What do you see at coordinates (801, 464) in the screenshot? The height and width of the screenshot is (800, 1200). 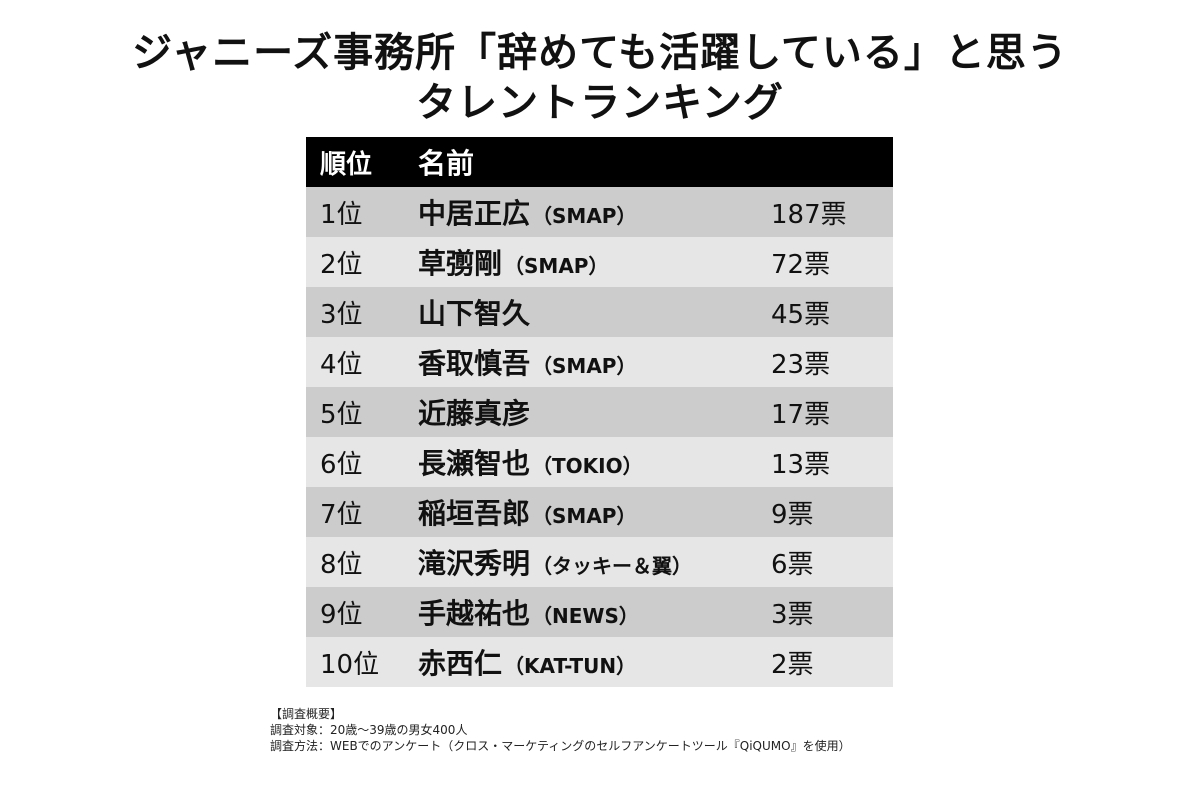 I see `votes-cell: 13票` at bounding box center [801, 464].